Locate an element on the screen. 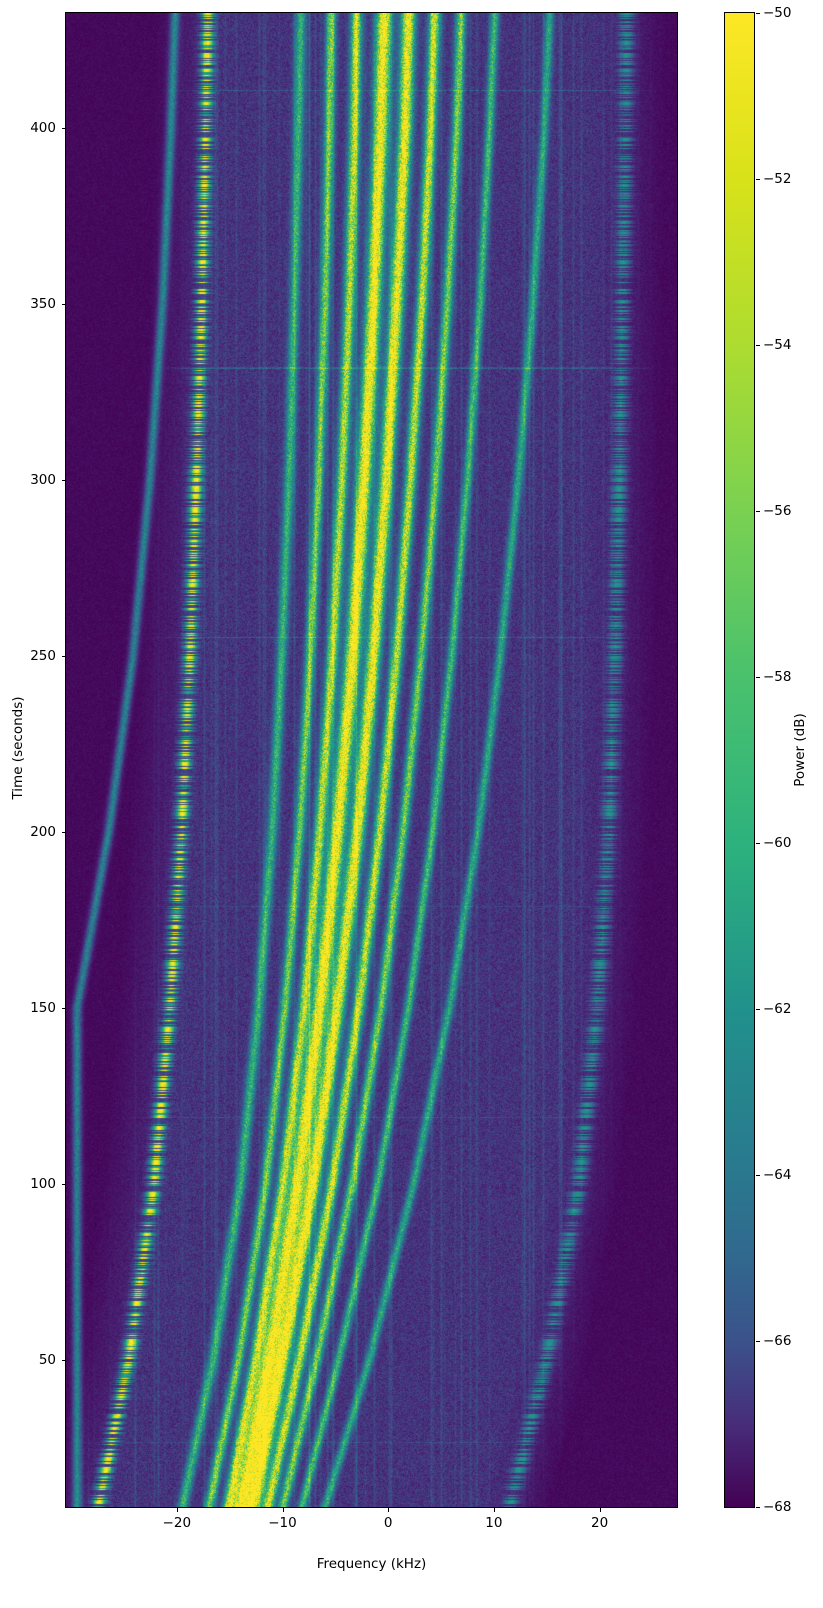 This screenshot has width=823, height=1608. colorbar-label: Power (dB) is located at coordinates (800, 750).